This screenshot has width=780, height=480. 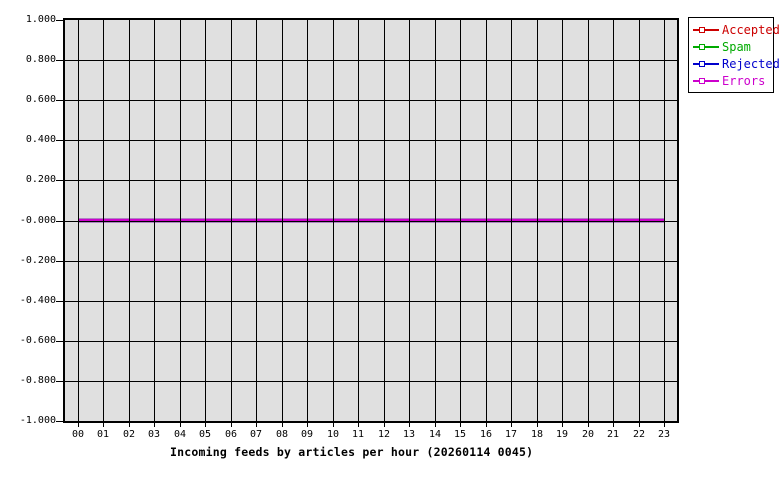 I want to click on y-tick-label: -1.000, so click(x=37, y=420).